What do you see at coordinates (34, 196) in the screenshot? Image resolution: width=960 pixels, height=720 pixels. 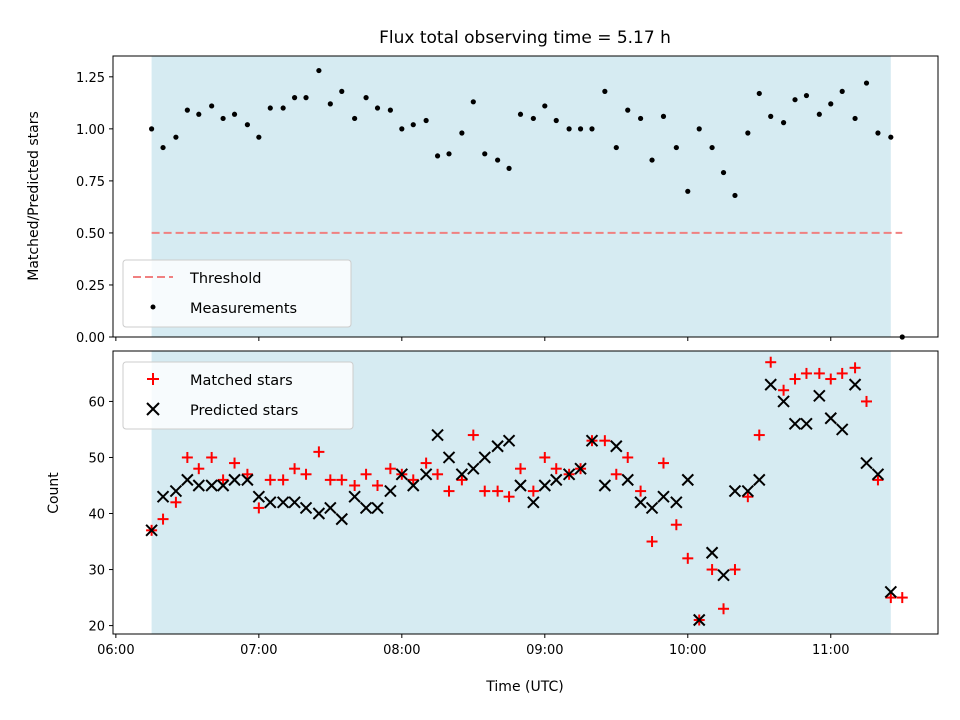 I see `top-y-axis-label: Matched/Predicted stars` at bounding box center [34, 196].